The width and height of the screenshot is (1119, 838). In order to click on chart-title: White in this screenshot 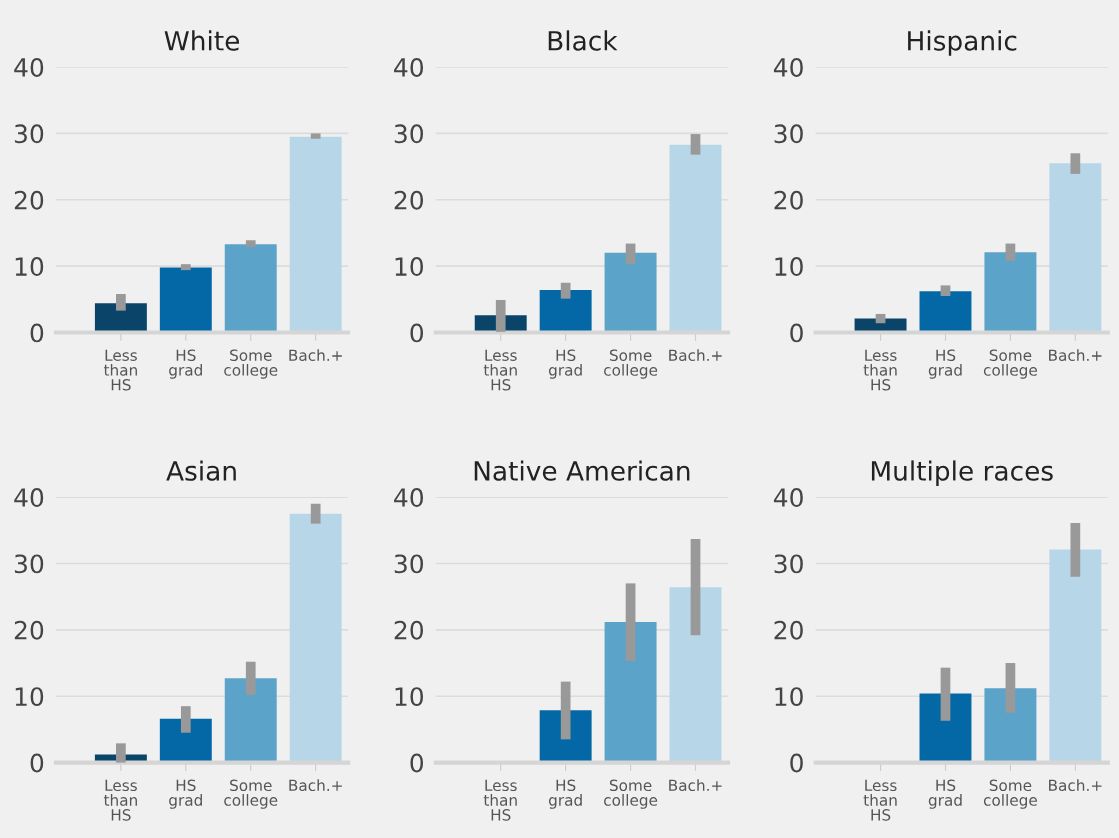, I will do `click(201, 40)`.